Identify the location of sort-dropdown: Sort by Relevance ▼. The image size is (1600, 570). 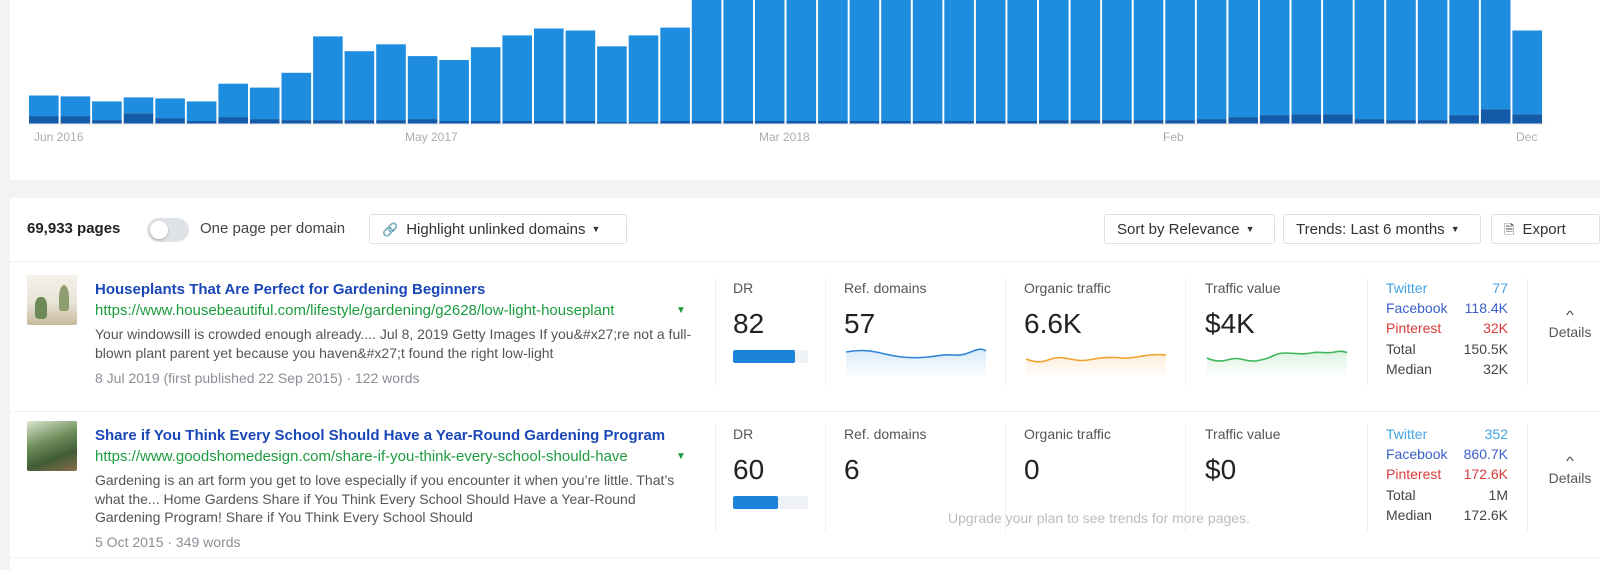
(1189, 229).